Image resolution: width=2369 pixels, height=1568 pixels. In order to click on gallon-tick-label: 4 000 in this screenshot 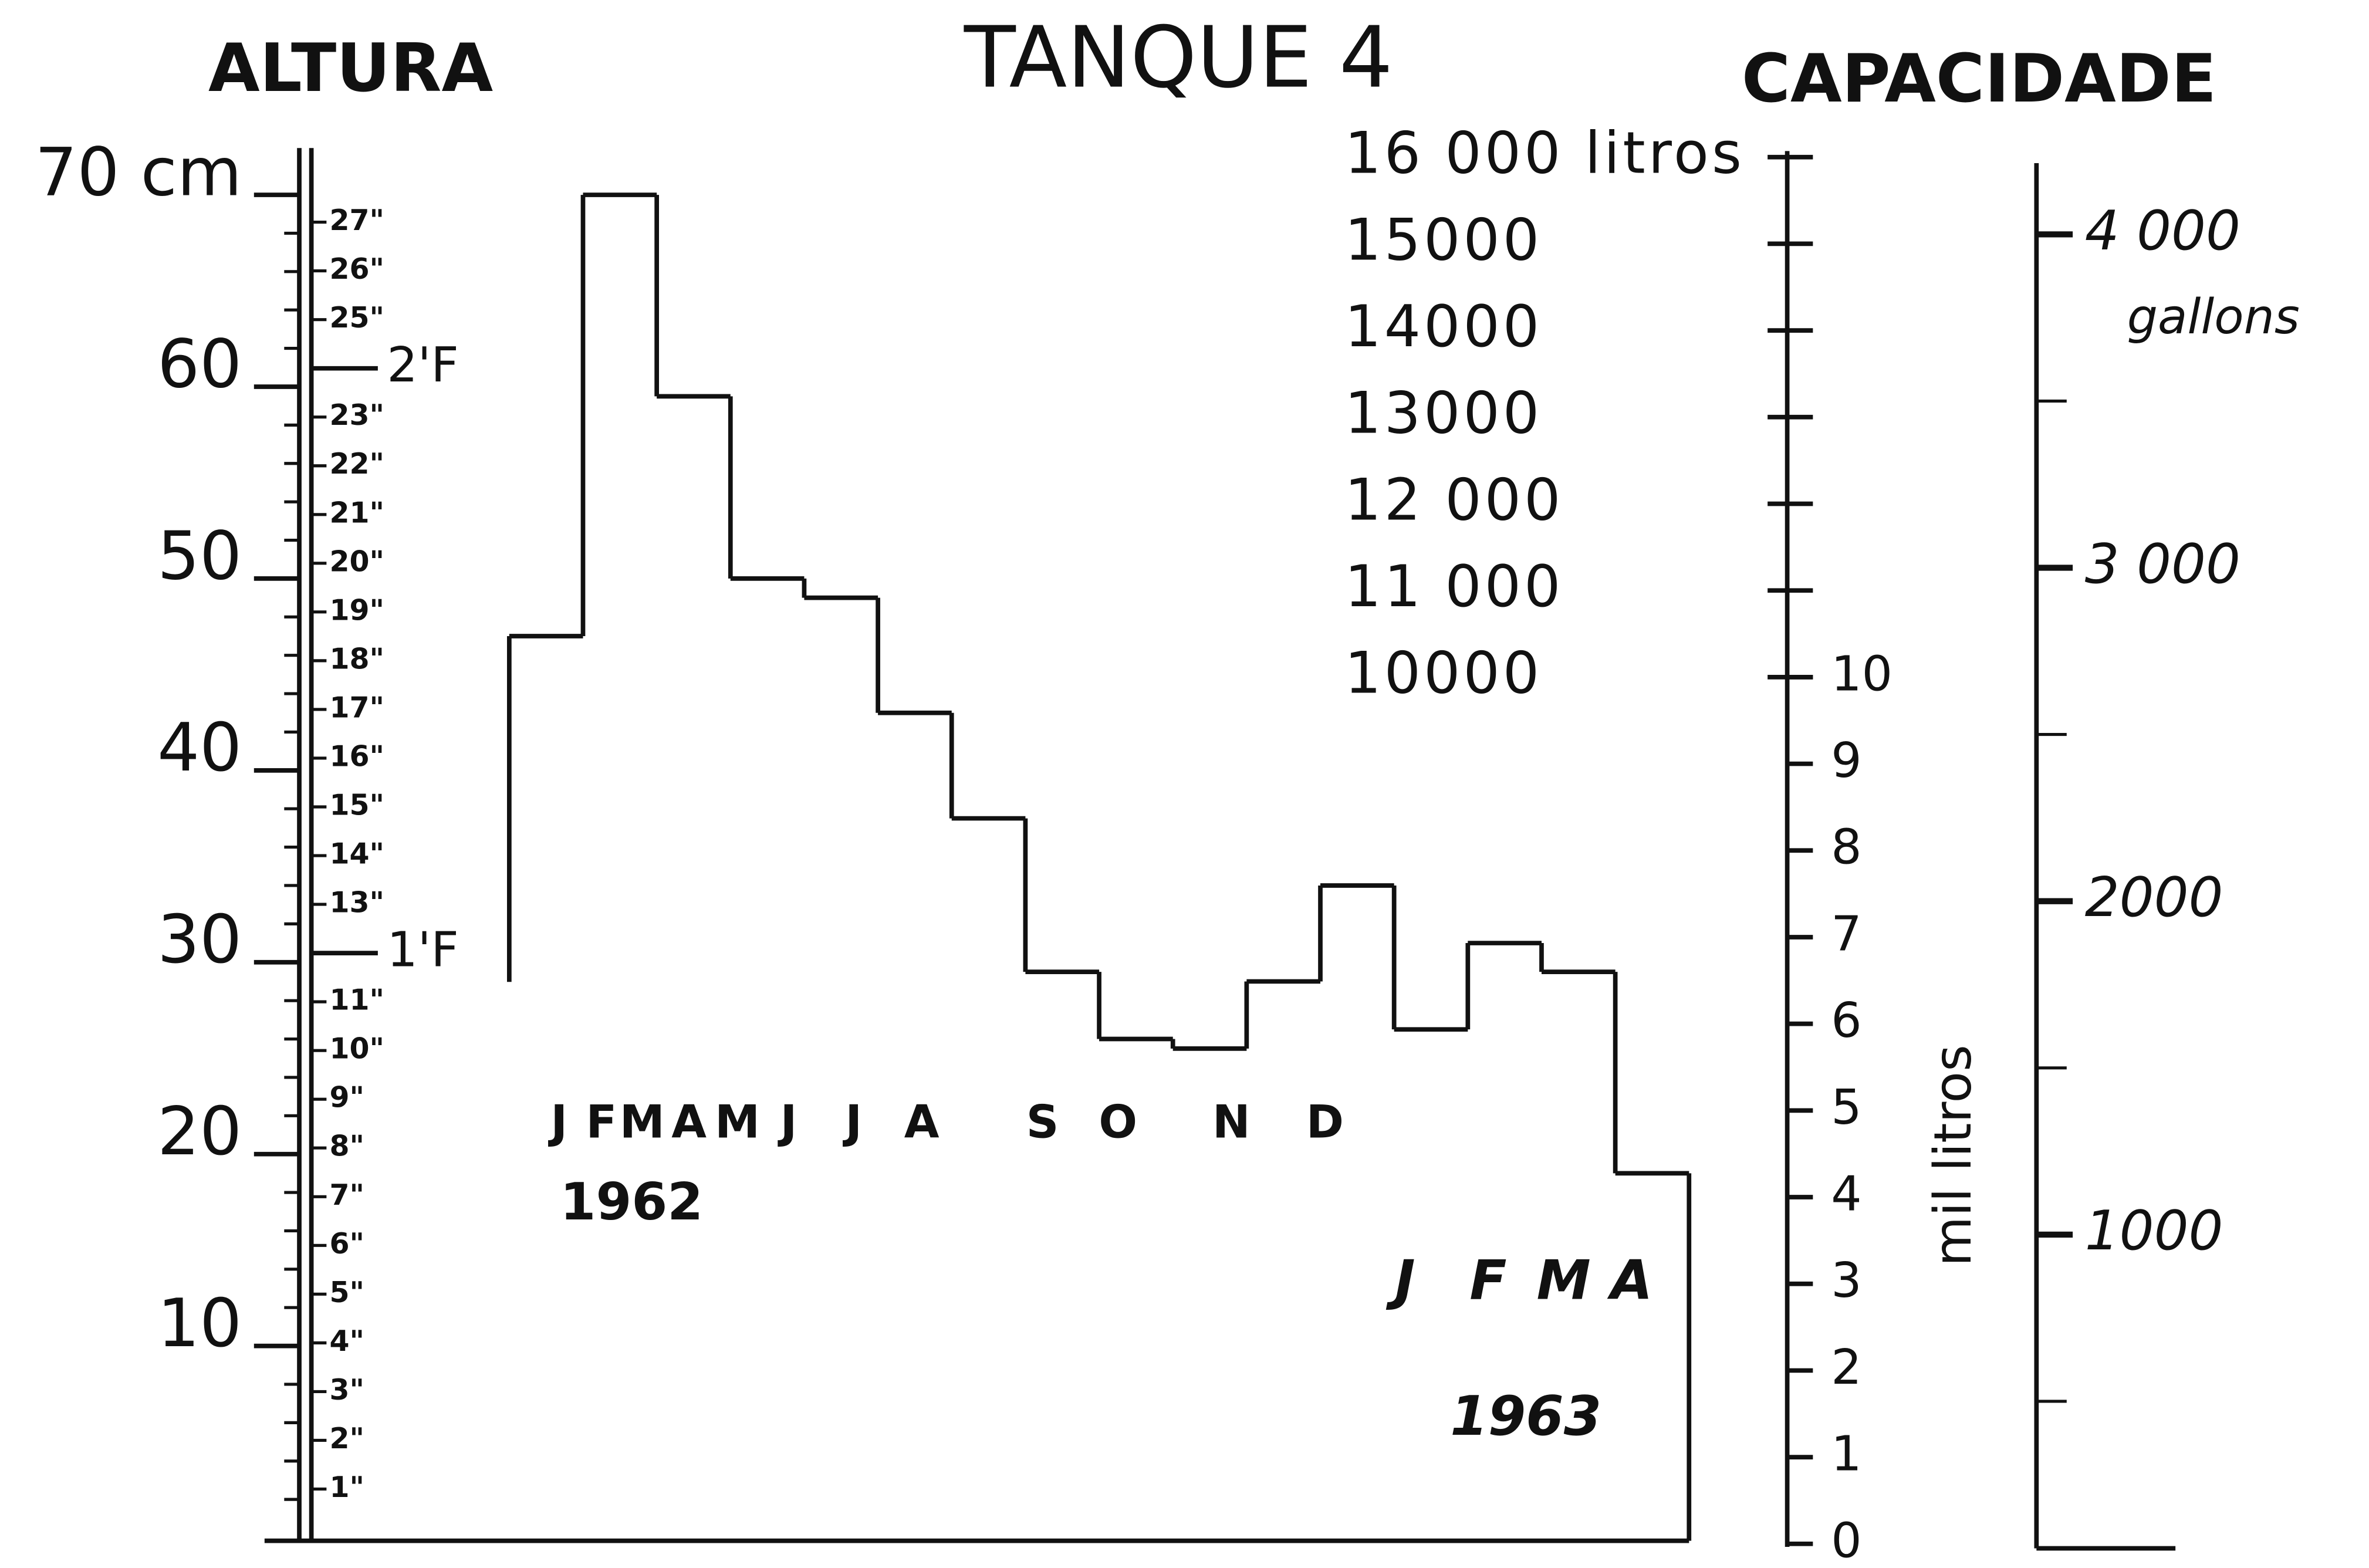, I will do `click(2162, 230)`.